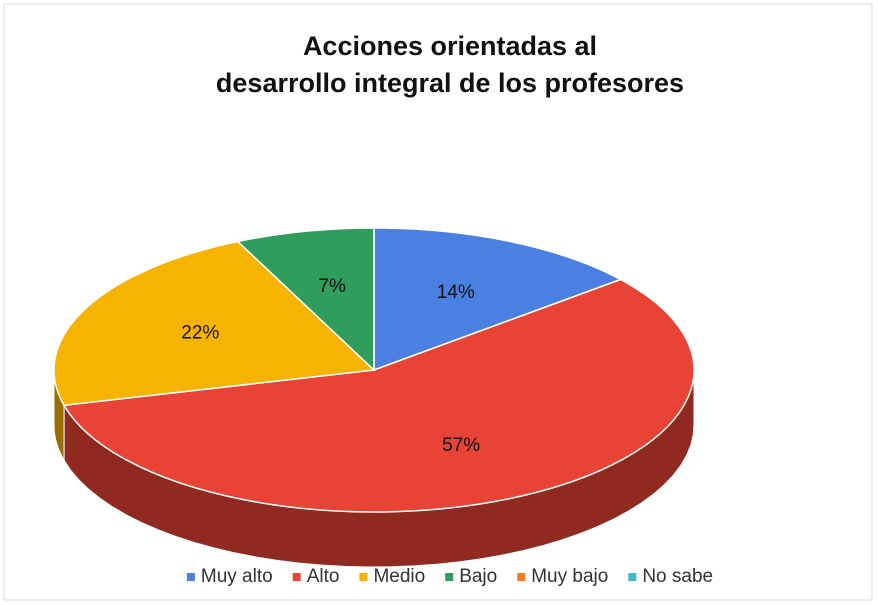 The width and height of the screenshot is (878, 605). What do you see at coordinates (456, 292) in the screenshot?
I see `data-label: 14%` at bounding box center [456, 292].